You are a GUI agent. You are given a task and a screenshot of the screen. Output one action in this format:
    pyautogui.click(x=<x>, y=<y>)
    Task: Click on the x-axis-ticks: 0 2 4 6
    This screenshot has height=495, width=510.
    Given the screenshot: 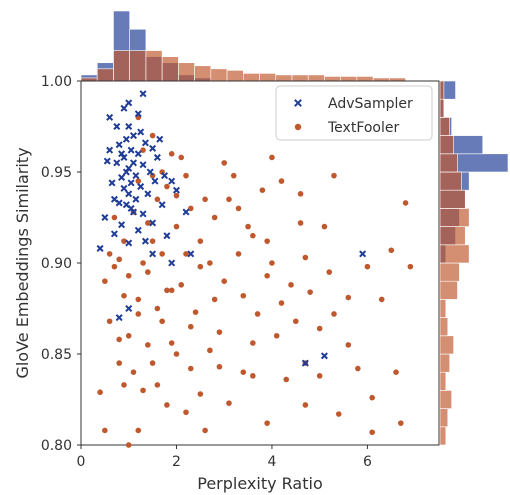 What is the action you would take?
    pyautogui.click(x=224, y=457)
    